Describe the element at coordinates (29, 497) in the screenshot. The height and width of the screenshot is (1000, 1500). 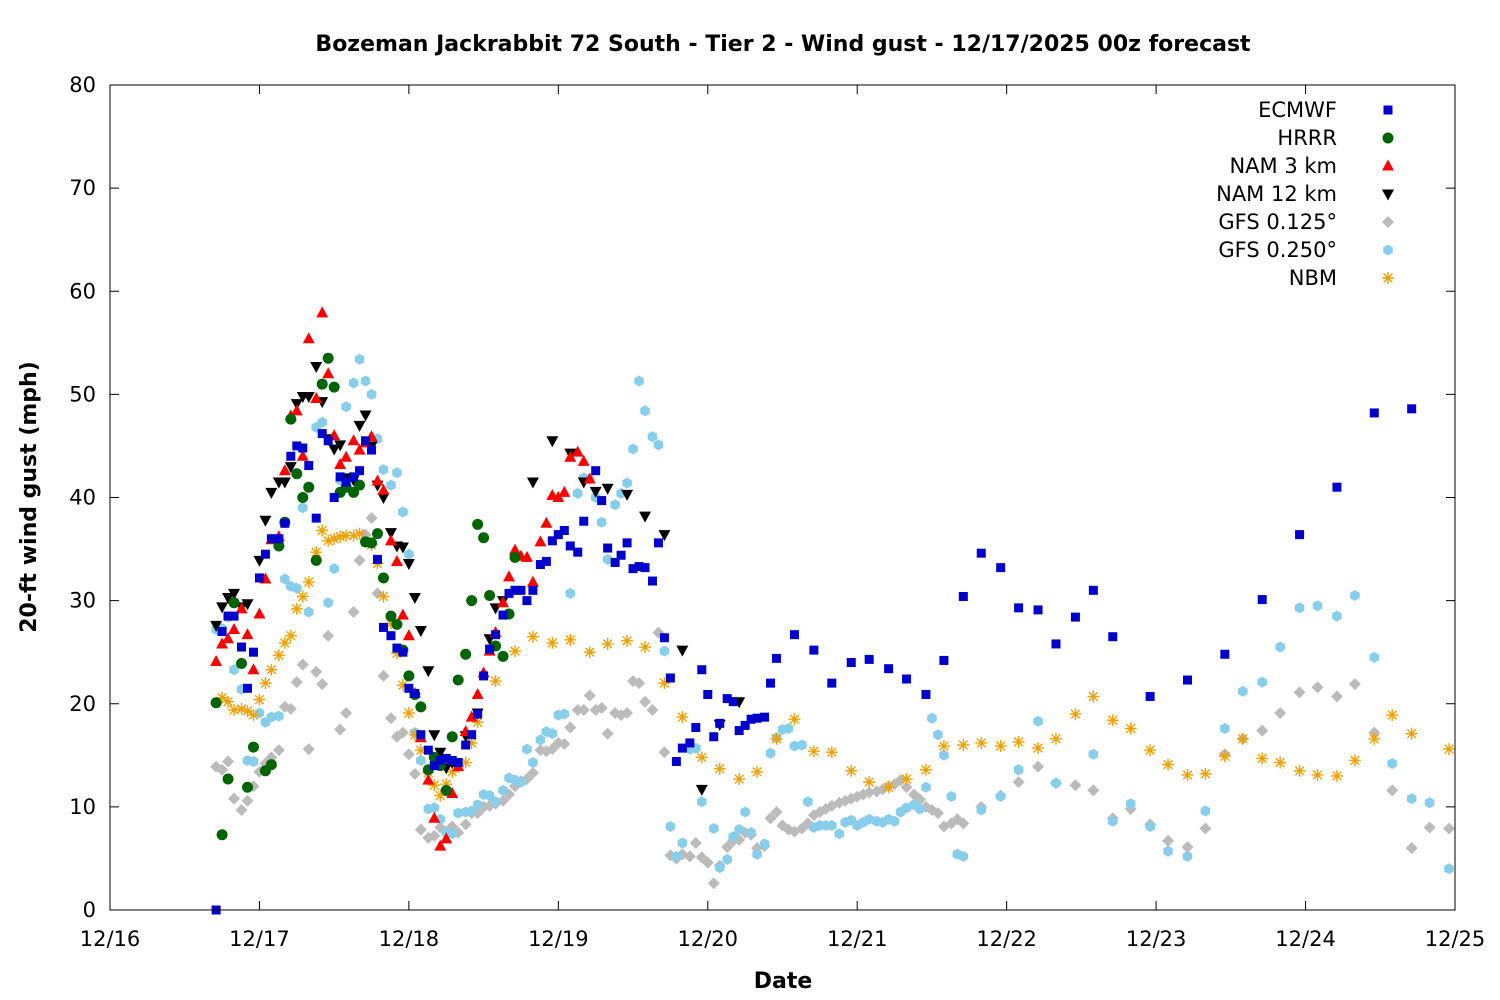
I see `y-axis-label: 20-ft wind gust (mph)` at that location.